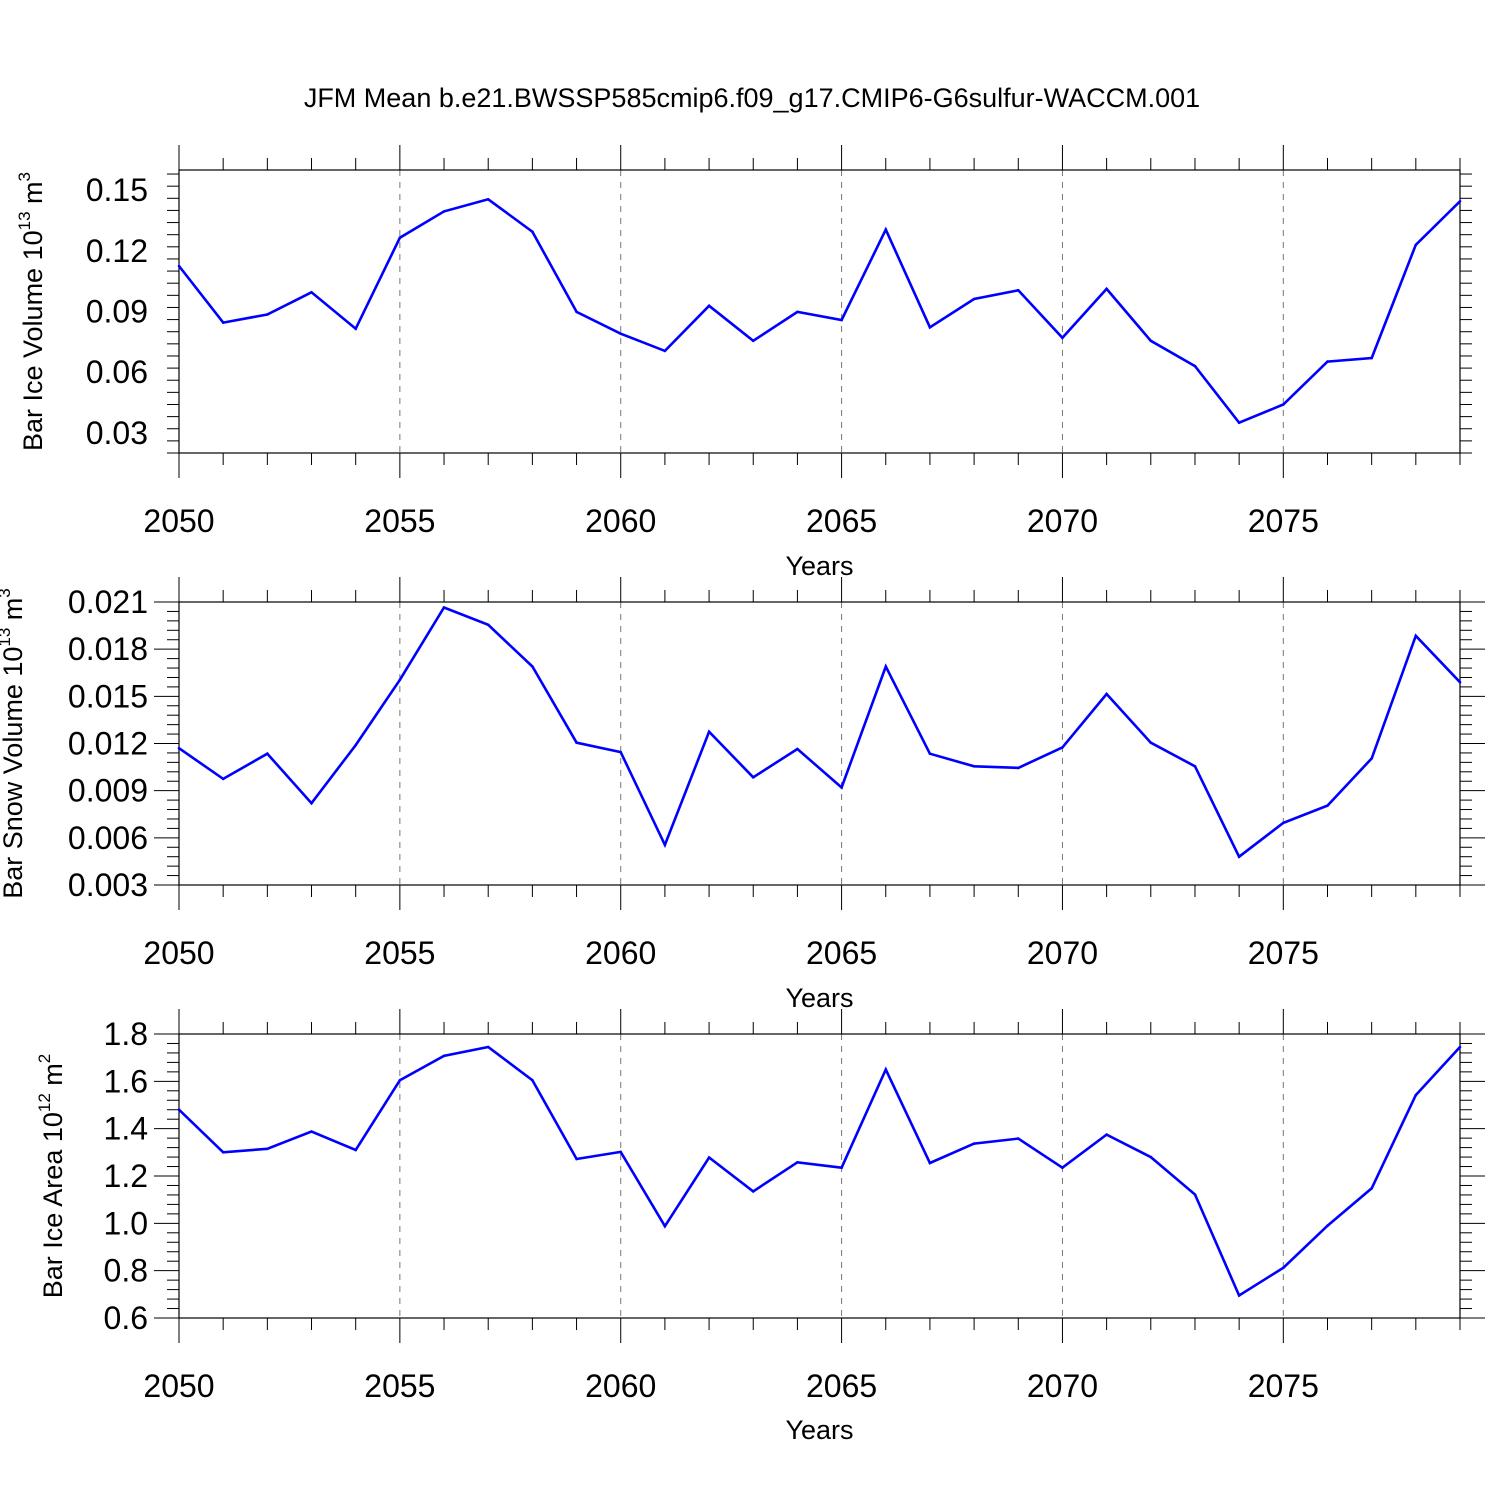 The image size is (1500, 1505). Describe the element at coordinates (108, 744) in the screenshot. I see `y-tick-label: 0.012` at that location.